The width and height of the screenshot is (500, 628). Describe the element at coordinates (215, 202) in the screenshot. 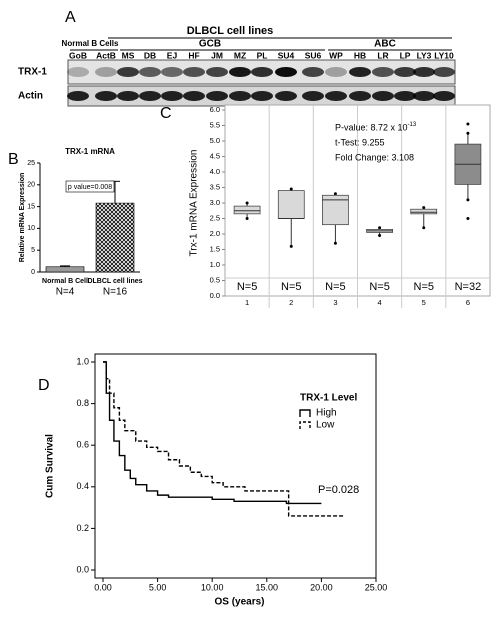

I see `y-tick-label: 3.0` at that location.